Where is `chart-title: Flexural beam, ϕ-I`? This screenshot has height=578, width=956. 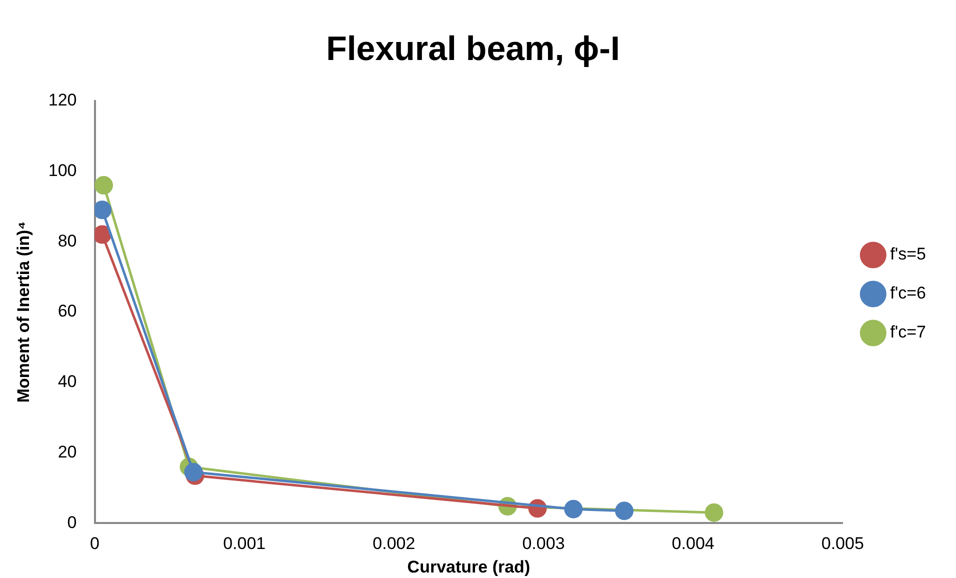
chart-title: Flexural beam, ϕ-I is located at coordinates (473, 49).